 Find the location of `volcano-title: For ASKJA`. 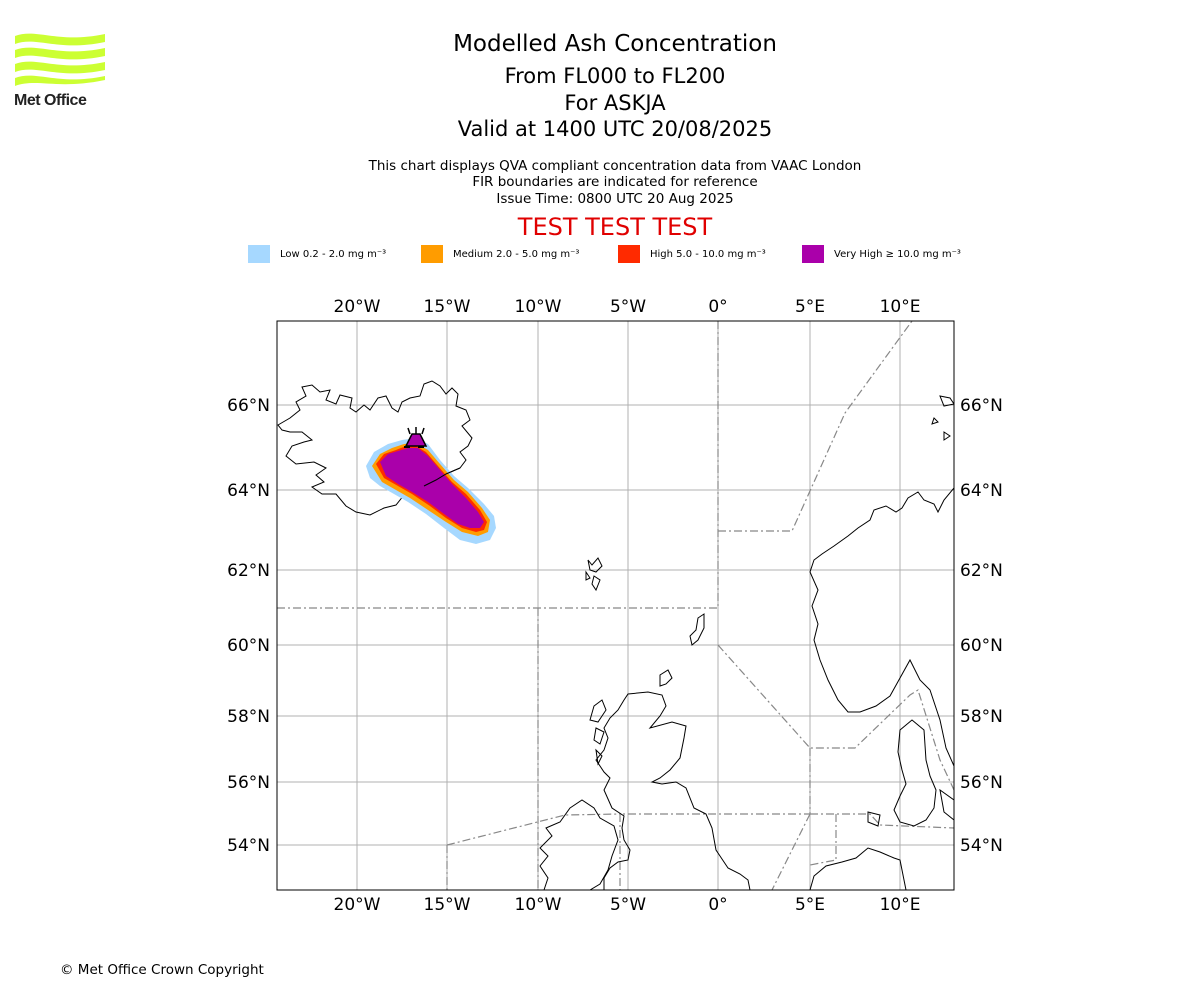

volcano-title: For ASKJA is located at coordinates (615, 103).